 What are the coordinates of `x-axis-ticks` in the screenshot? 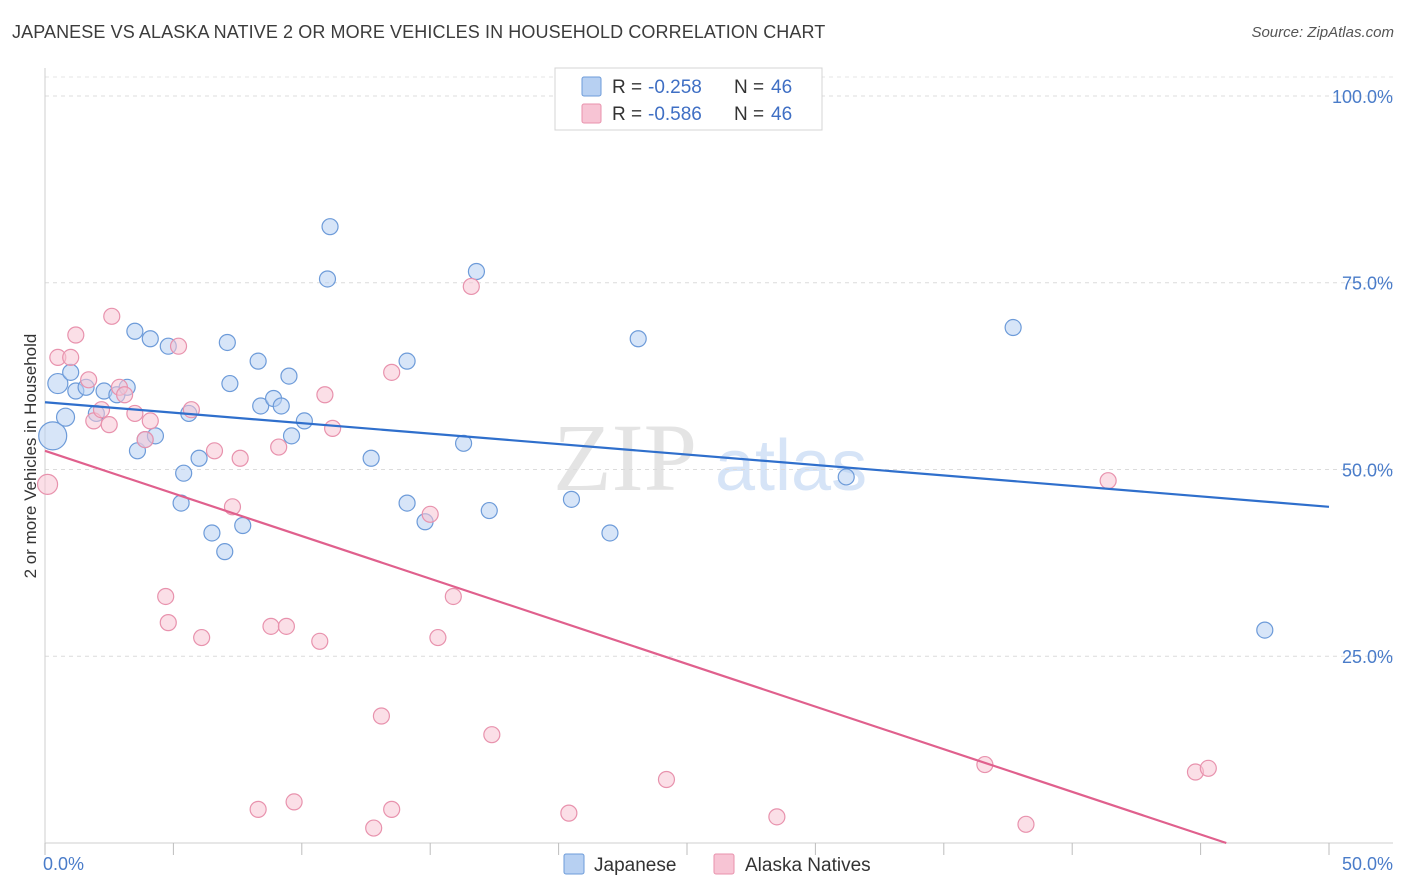 It's located at (687, 849).